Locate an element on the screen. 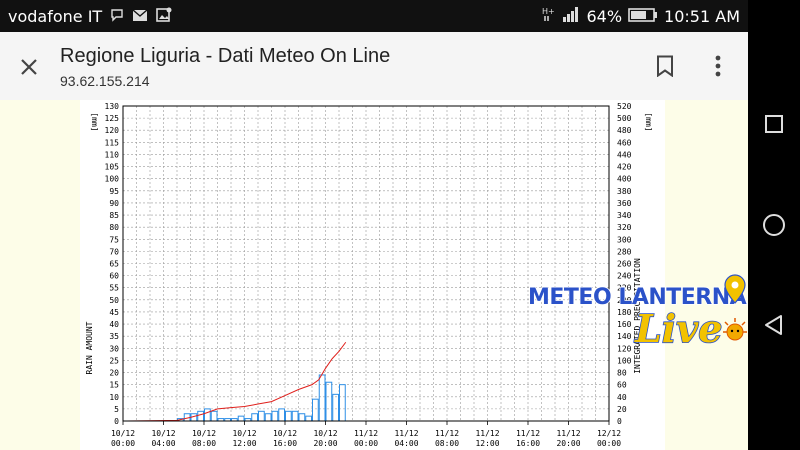  hplus-icon: H+ is located at coordinates (549, 16).